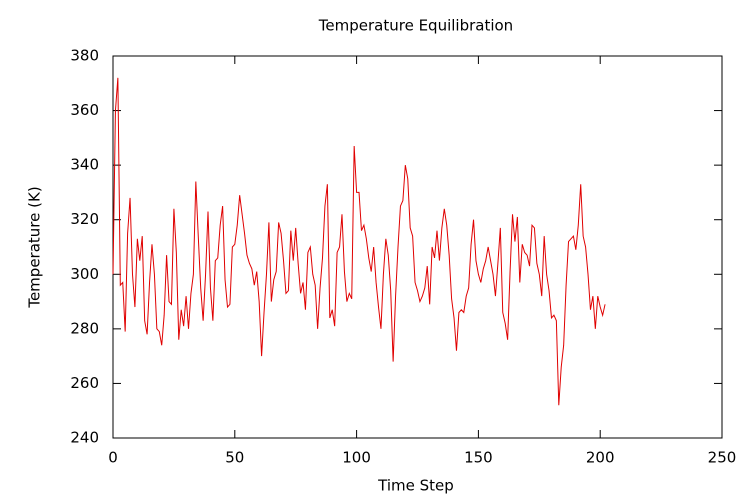 Image resolution: width=750 pixels, height=500 pixels. Describe the element at coordinates (234, 458) in the screenshot. I see `x-tick-label: 50` at that location.